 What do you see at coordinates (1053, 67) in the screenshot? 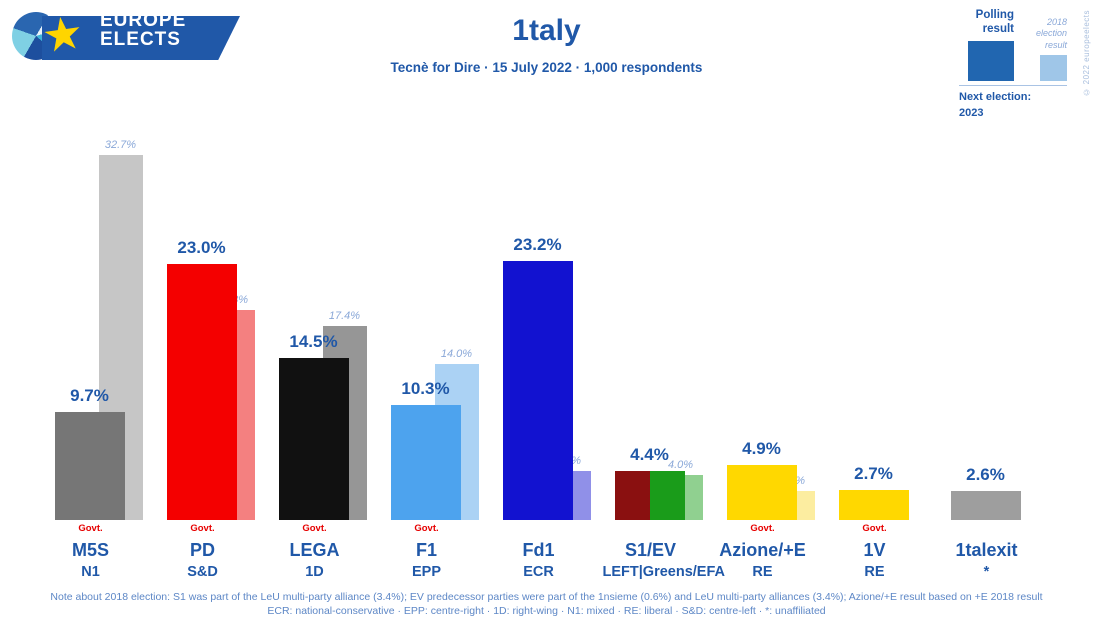
I see `legend-2018-bar` at bounding box center [1053, 67].